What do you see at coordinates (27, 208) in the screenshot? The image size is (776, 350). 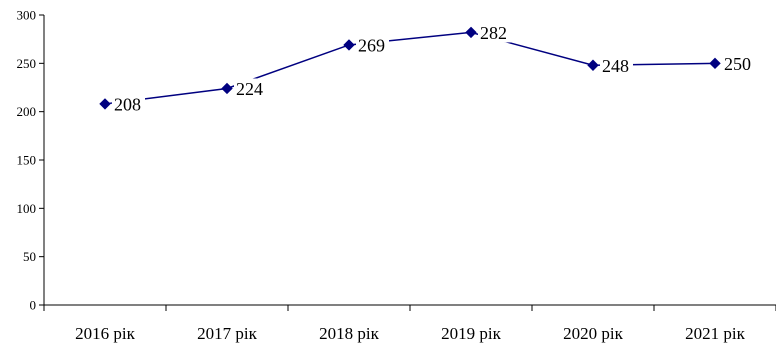 I see `y-tick-label: 100` at bounding box center [27, 208].